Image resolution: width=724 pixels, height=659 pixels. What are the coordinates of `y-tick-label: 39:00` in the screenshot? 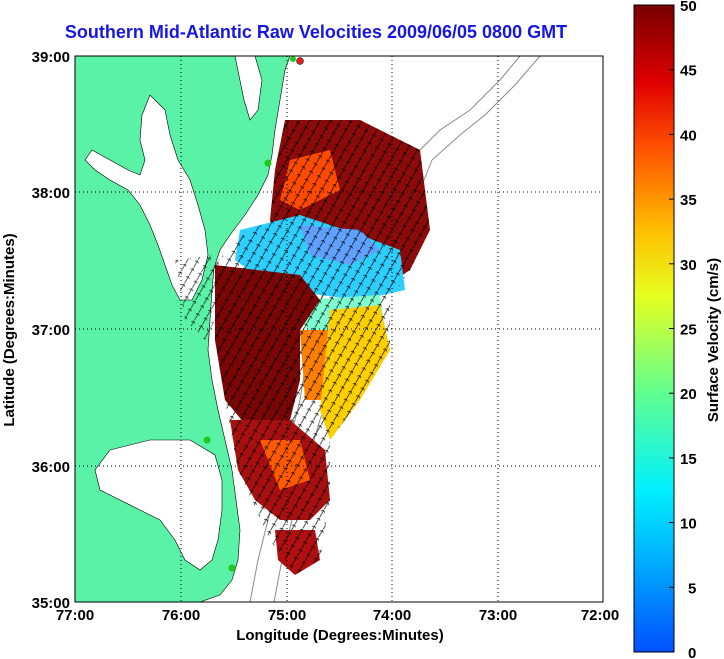 It's located at (51, 57).